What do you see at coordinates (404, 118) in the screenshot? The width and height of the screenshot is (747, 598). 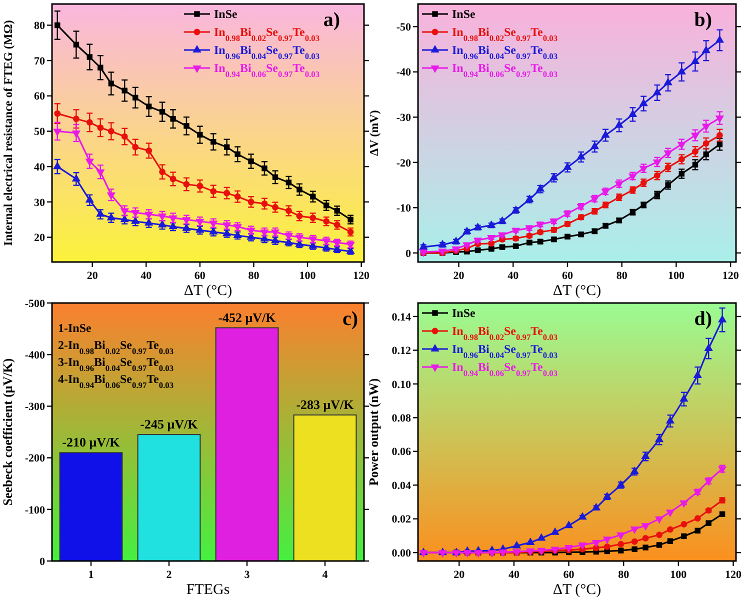 I see `y-tick-label: -30` at bounding box center [404, 118].